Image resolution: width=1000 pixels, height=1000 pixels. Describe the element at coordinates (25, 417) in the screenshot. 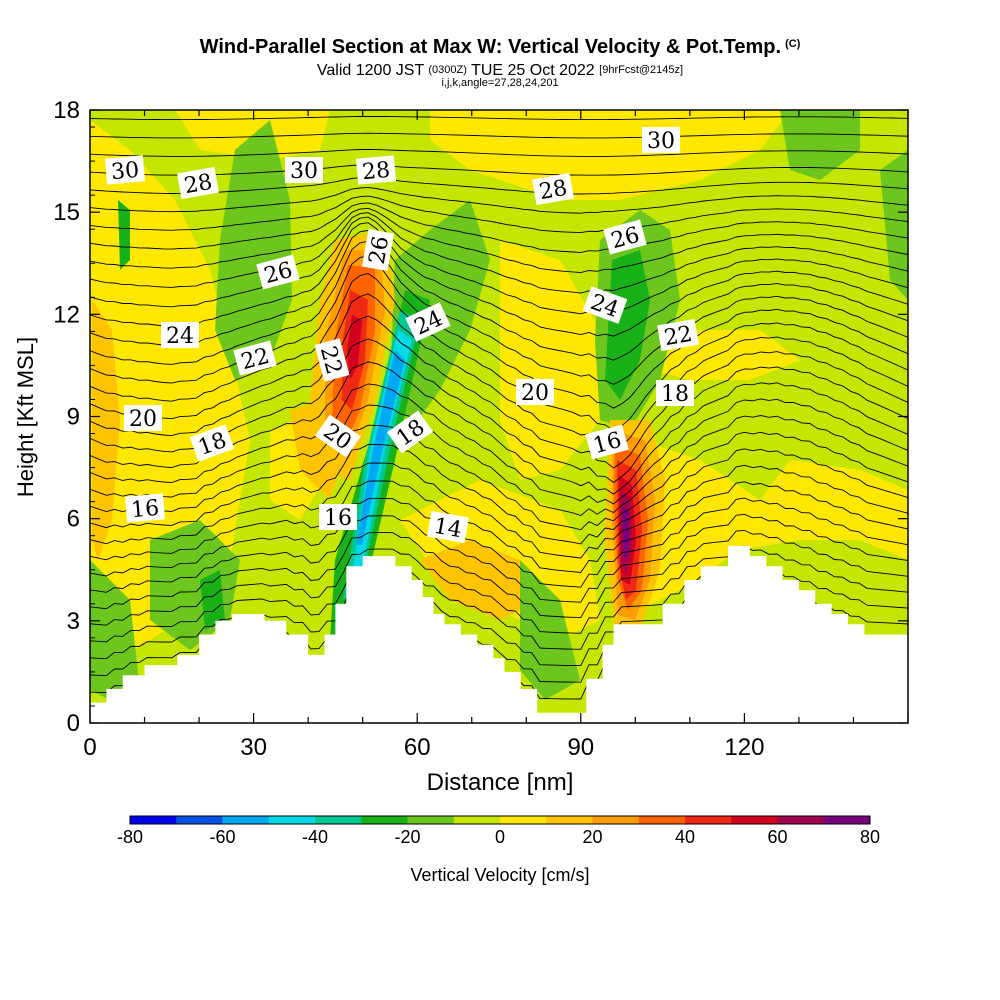

I see `y-axis-label: Height [Kft MSL]` at that location.